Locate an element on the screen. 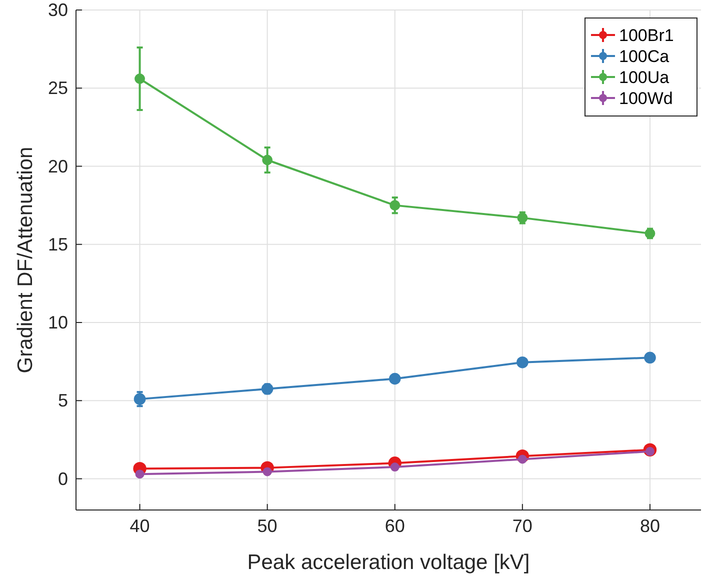 The width and height of the screenshot is (703, 581). y-tick-label: 10 is located at coordinates (58, 322).